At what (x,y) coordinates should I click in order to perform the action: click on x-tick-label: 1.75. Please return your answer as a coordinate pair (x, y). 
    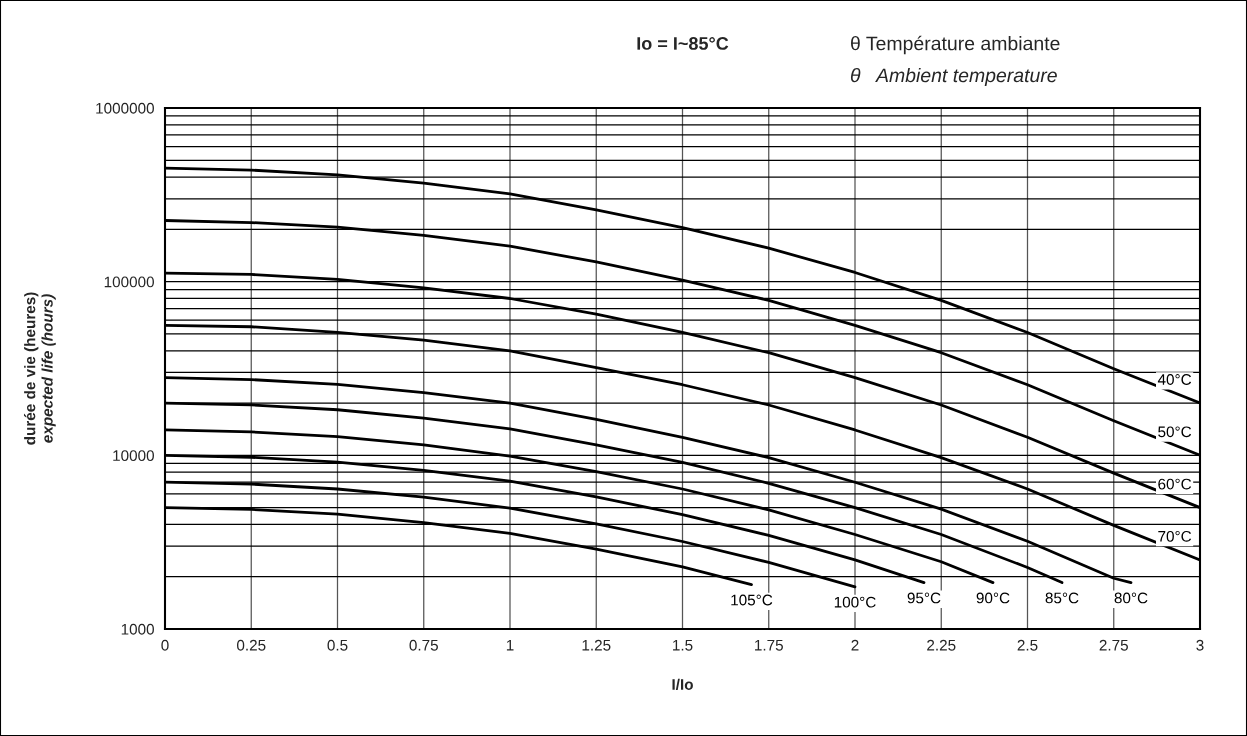
    Looking at the image, I should click on (769, 645).